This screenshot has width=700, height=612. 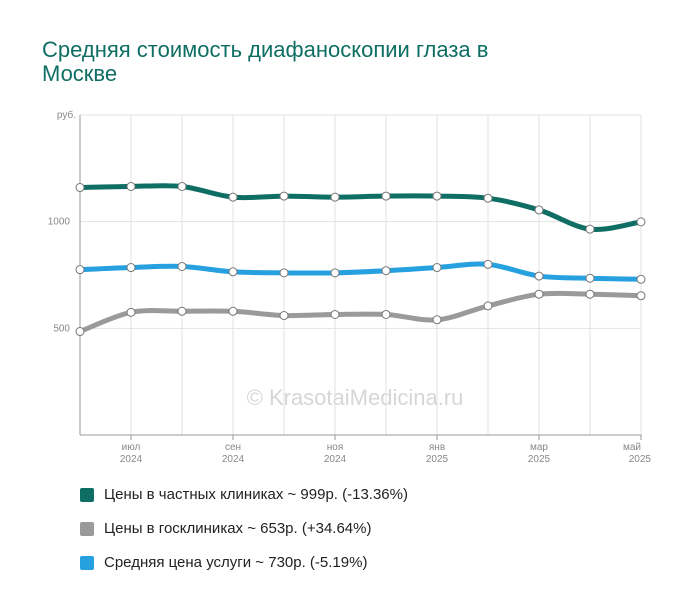 What do you see at coordinates (237, 528) in the screenshot?
I see `legend-label: Цены в госклиниках ~ 653р. (+34.64%)` at bounding box center [237, 528].